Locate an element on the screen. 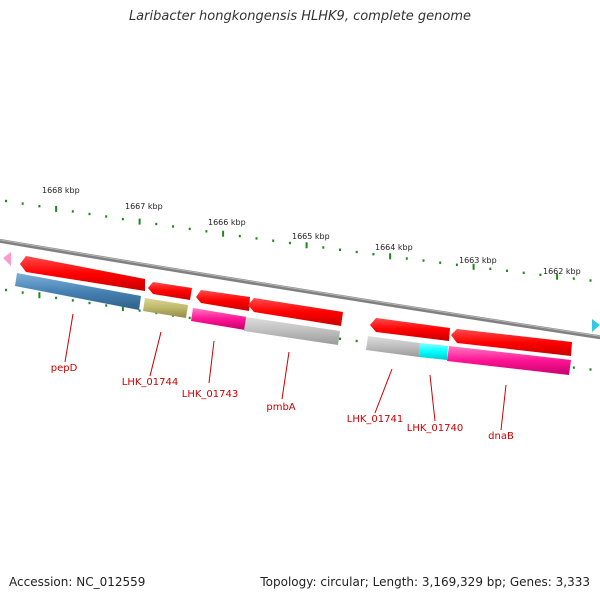 The height and width of the screenshot is (600, 600). gene-label-lhk01743: LHK_01743 is located at coordinates (210, 394).